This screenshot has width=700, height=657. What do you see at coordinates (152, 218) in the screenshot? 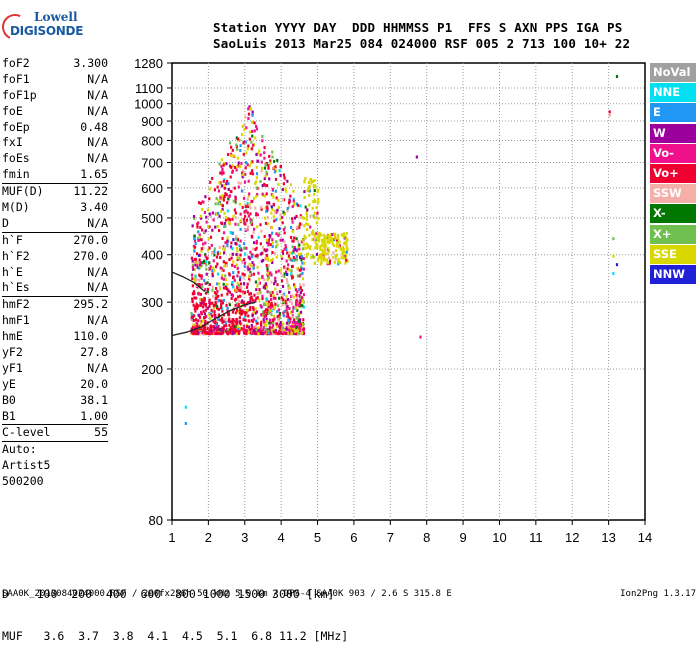
I see `y-tick-label: 500` at bounding box center [152, 218].